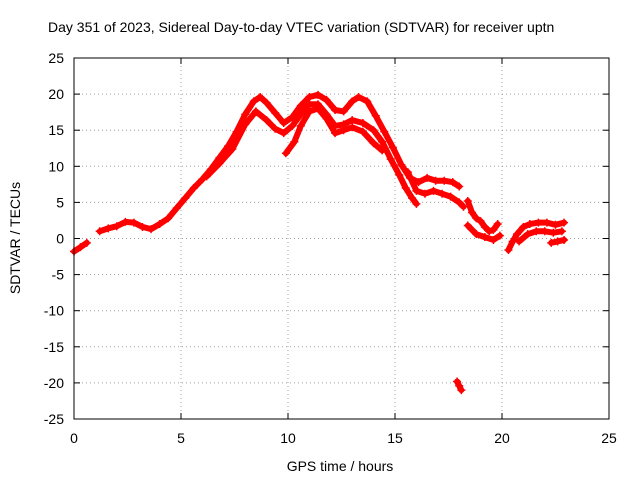 This screenshot has height=480, width=640. Describe the element at coordinates (288, 438) in the screenshot. I see `x-tick-label: 10` at that location.